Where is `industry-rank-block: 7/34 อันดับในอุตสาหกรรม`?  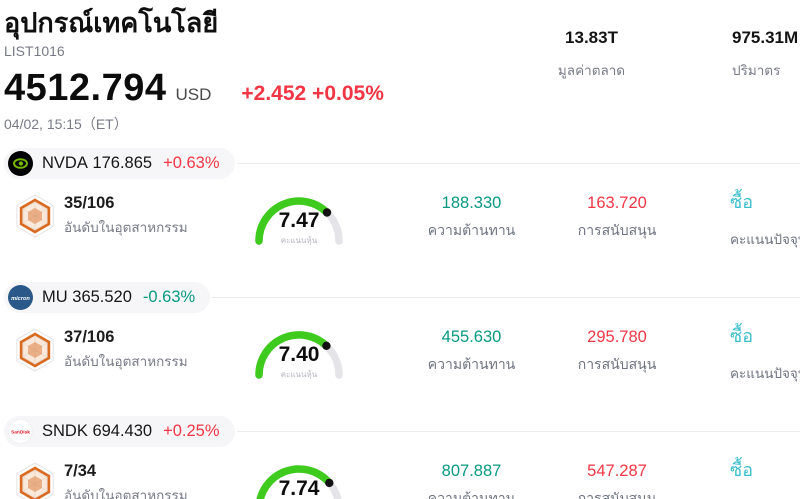
industry-rank-block: 7/34 อันดับในอุตสาหกรรม is located at coordinates (100, 479).